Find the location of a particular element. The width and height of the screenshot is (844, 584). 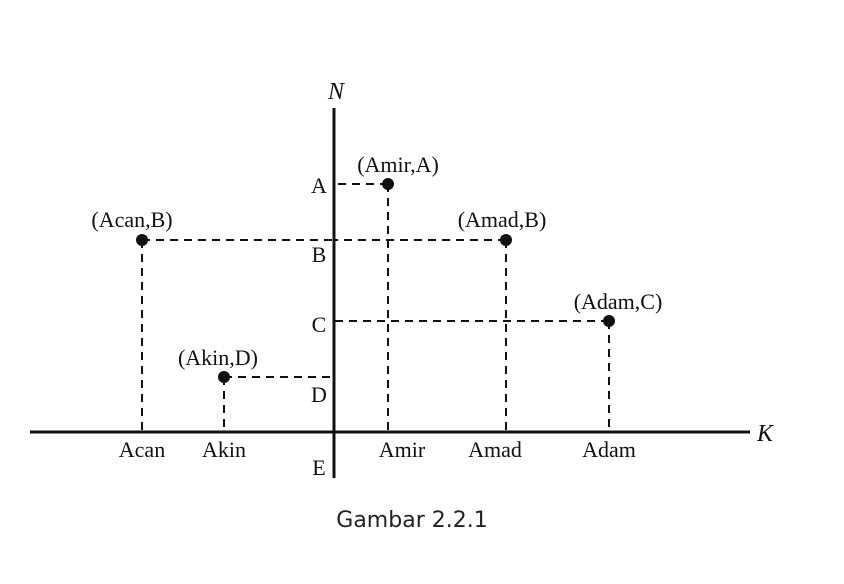

horizontal-axis-label: K is located at coordinates (765, 434).